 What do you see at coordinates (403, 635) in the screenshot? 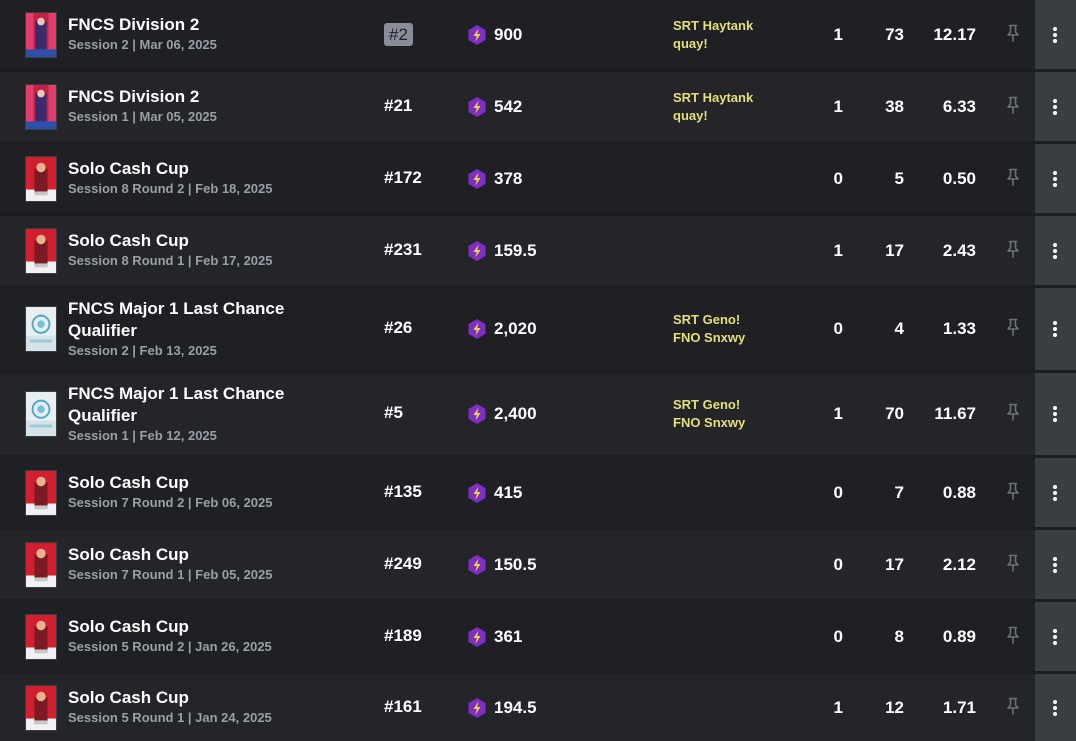
I see `placement-rank: #189` at bounding box center [403, 635].